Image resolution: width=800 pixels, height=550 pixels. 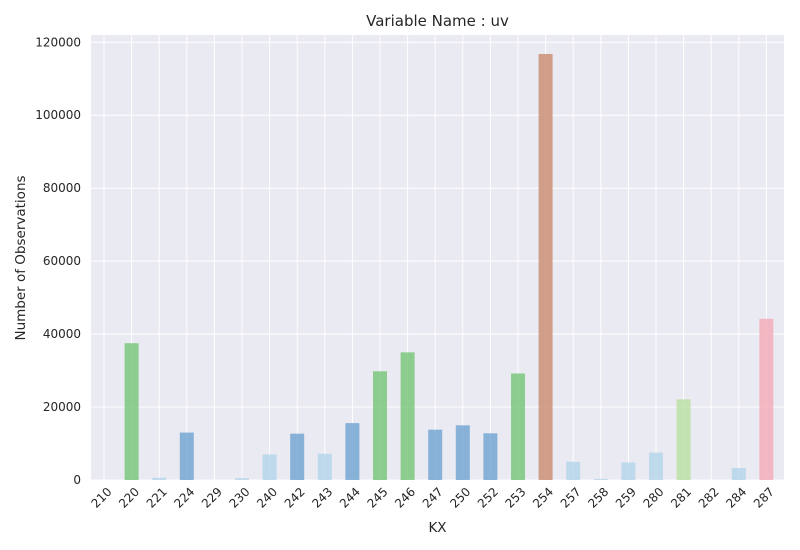 What do you see at coordinates (58, 115) in the screenshot?
I see `y-tick-label: 100000` at bounding box center [58, 115].